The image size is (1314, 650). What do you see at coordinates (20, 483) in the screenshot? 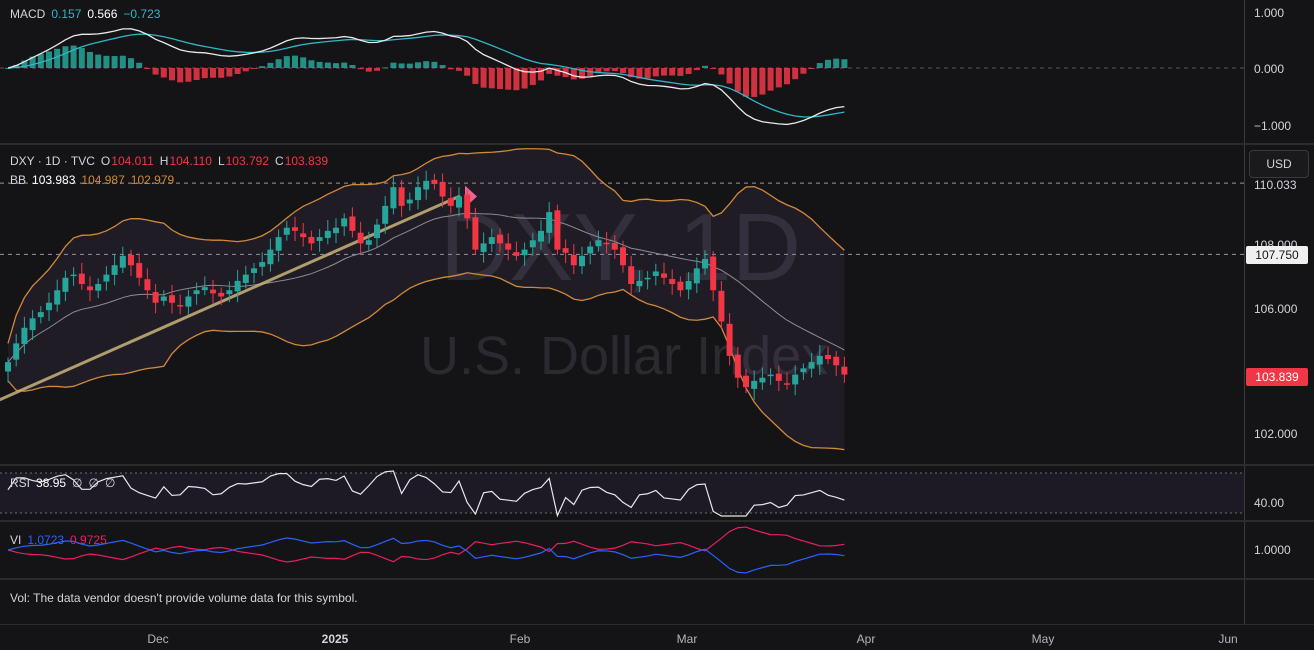
I see `rsi-label: RSI` at bounding box center [20, 483].